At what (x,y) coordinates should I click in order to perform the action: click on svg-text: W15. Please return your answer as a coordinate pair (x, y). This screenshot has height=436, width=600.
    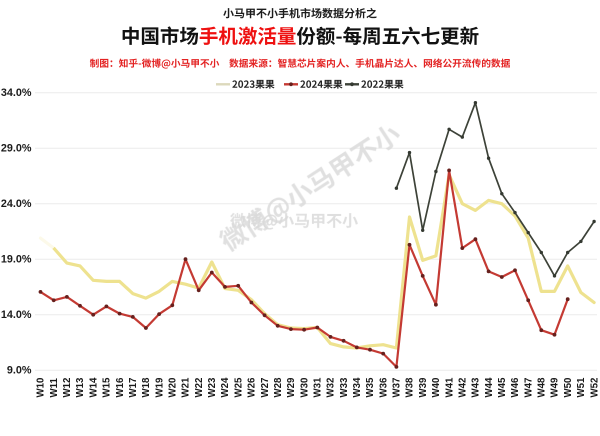
    Looking at the image, I should click on (107, 387).